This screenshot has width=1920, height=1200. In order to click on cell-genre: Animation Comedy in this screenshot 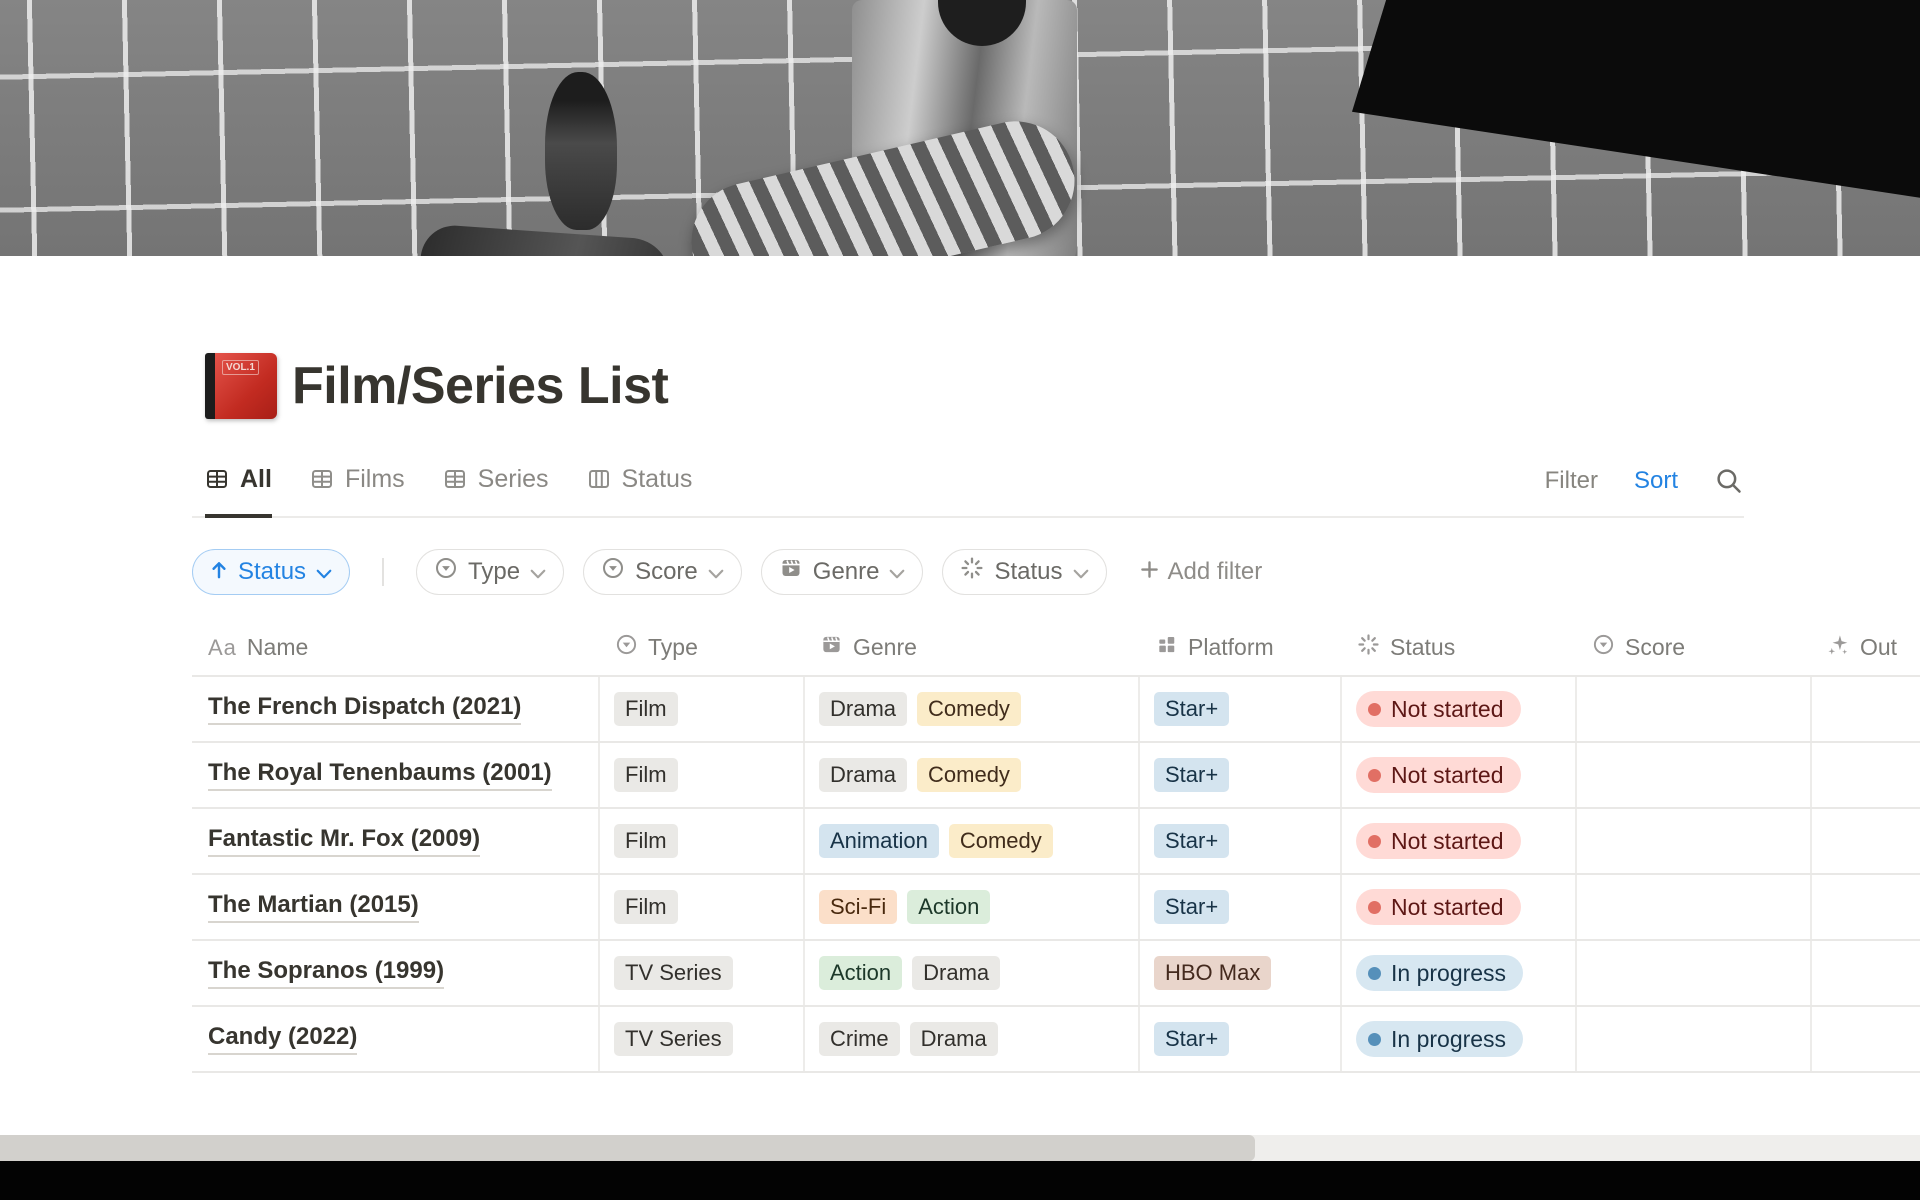, I will do `click(972, 841)`.